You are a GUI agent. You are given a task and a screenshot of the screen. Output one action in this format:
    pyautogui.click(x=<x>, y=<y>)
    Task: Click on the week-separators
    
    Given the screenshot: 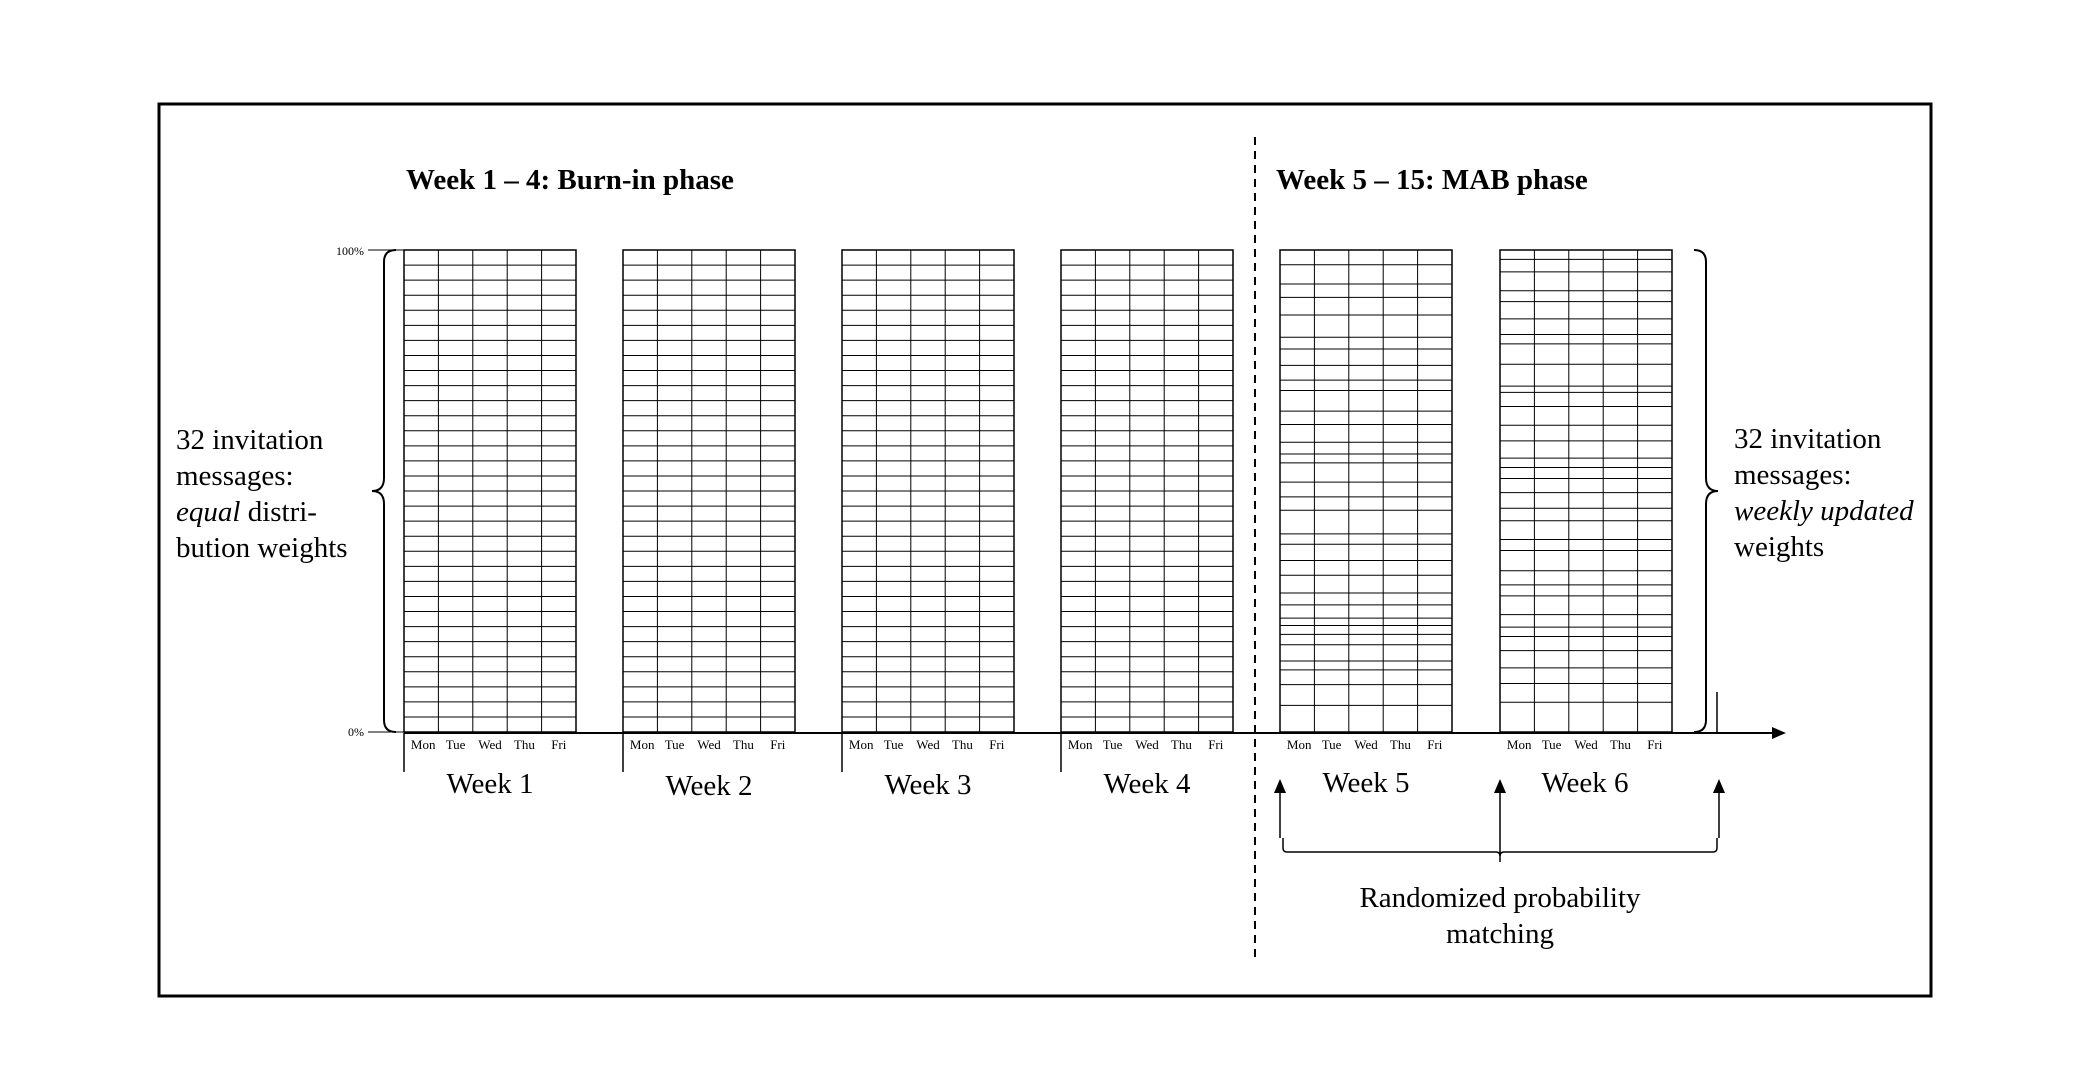 What is the action you would take?
    pyautogui.click(x=1060, y=732)
    